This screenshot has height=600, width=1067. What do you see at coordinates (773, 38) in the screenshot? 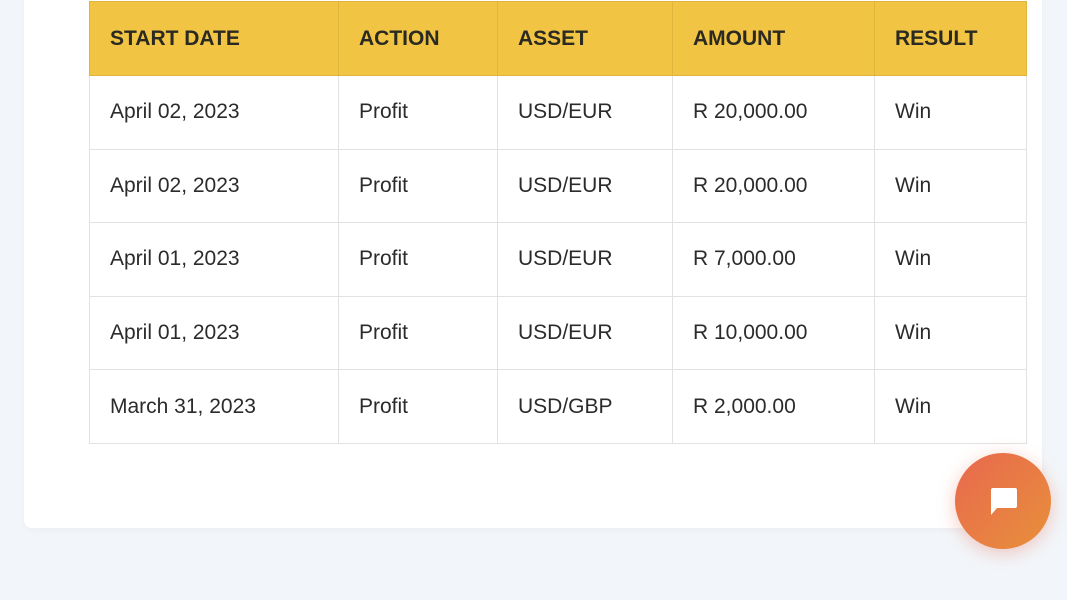
I see `header-amount: AMOUNT` at bounding box center [773, 38].